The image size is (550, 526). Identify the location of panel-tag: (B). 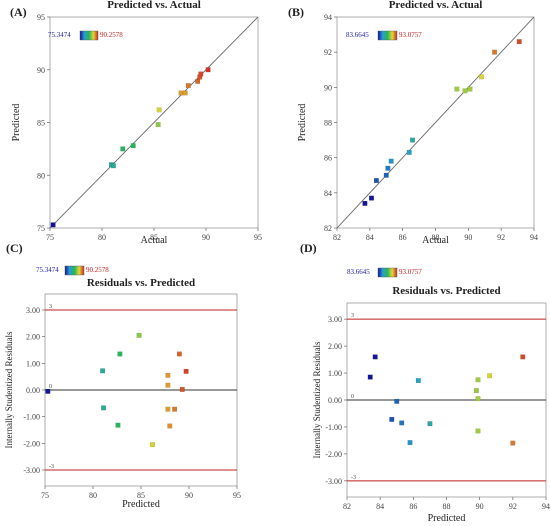
(296, 12).